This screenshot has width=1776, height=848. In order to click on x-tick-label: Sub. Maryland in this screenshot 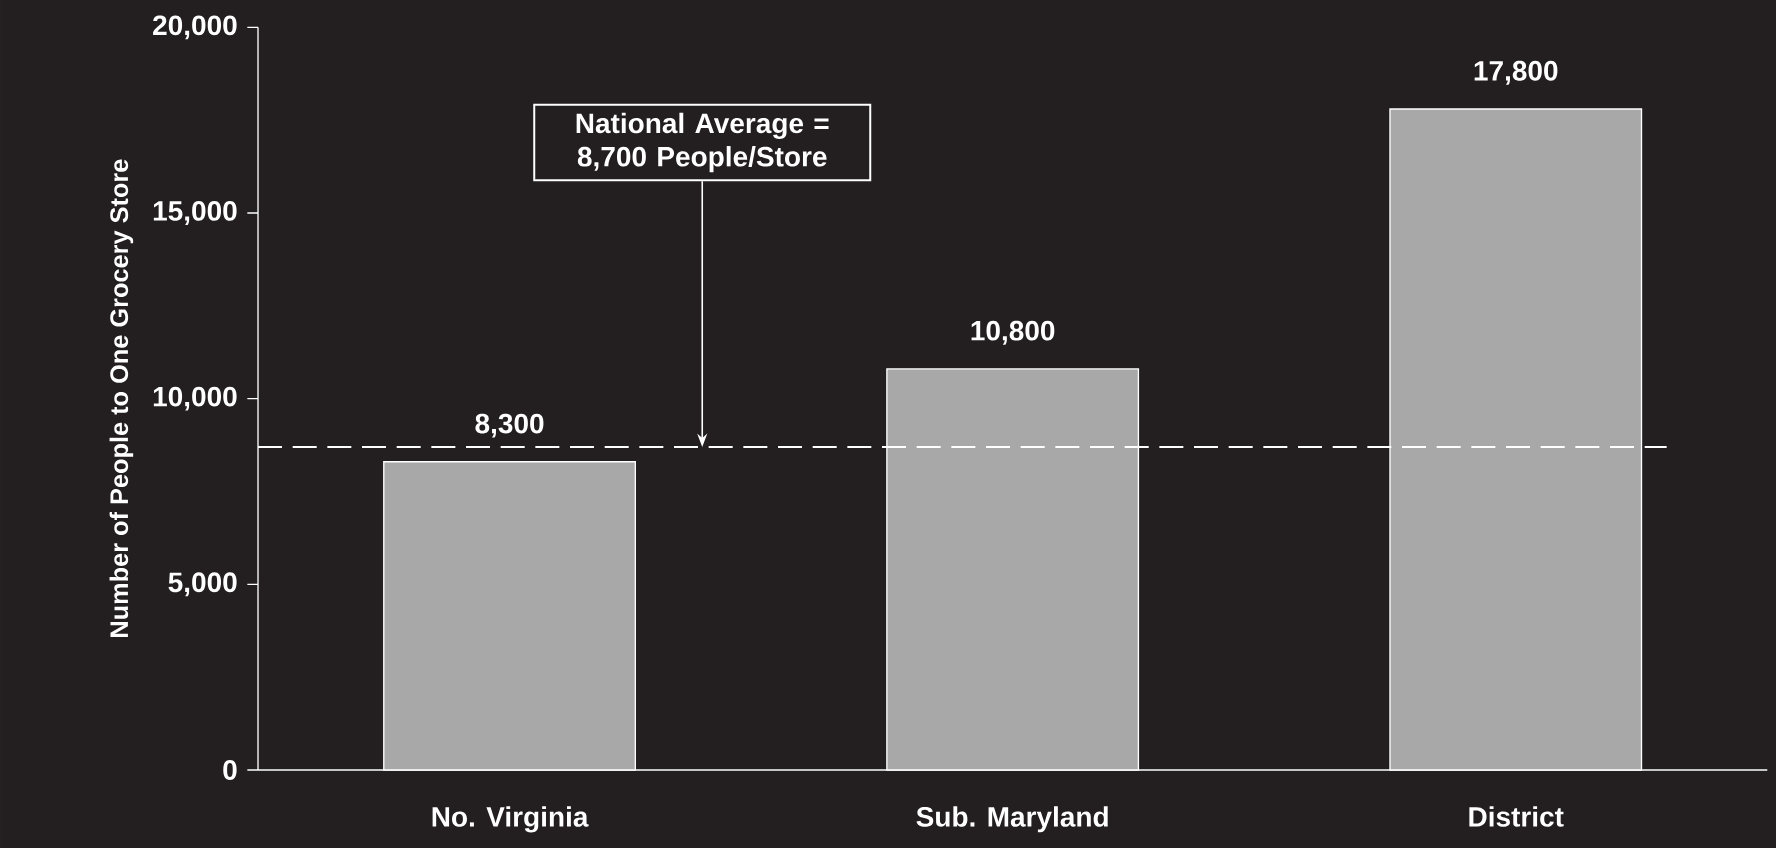, I will do `click(1012, 819)`.